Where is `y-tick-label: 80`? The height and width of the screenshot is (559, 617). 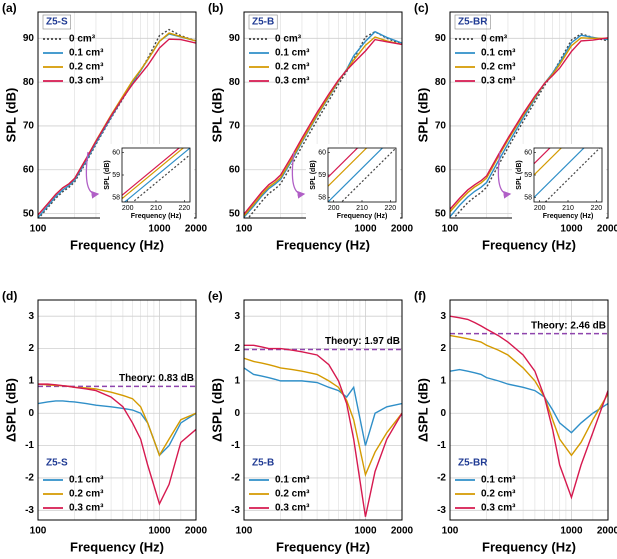
y-tick-label: 80 is located at coordinates (29, 82).